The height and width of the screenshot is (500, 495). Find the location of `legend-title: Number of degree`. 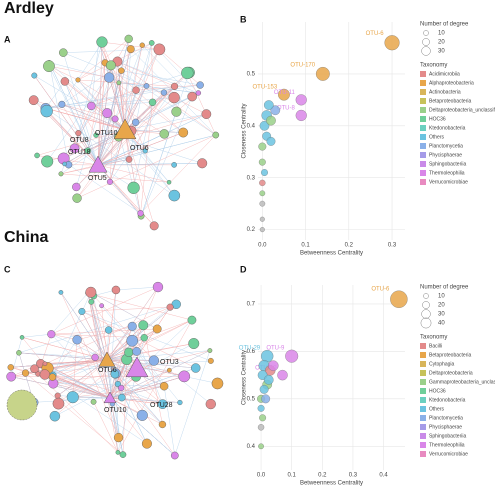

legend-title: Number of degree is located at coordinates (444, 288).